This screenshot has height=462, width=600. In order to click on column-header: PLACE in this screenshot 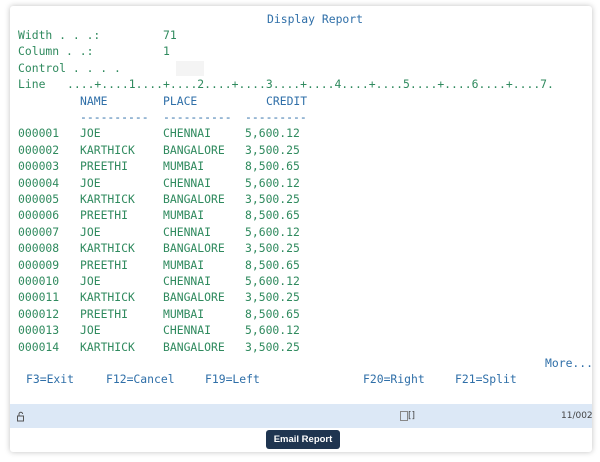, I will do `click(180, 100)`.